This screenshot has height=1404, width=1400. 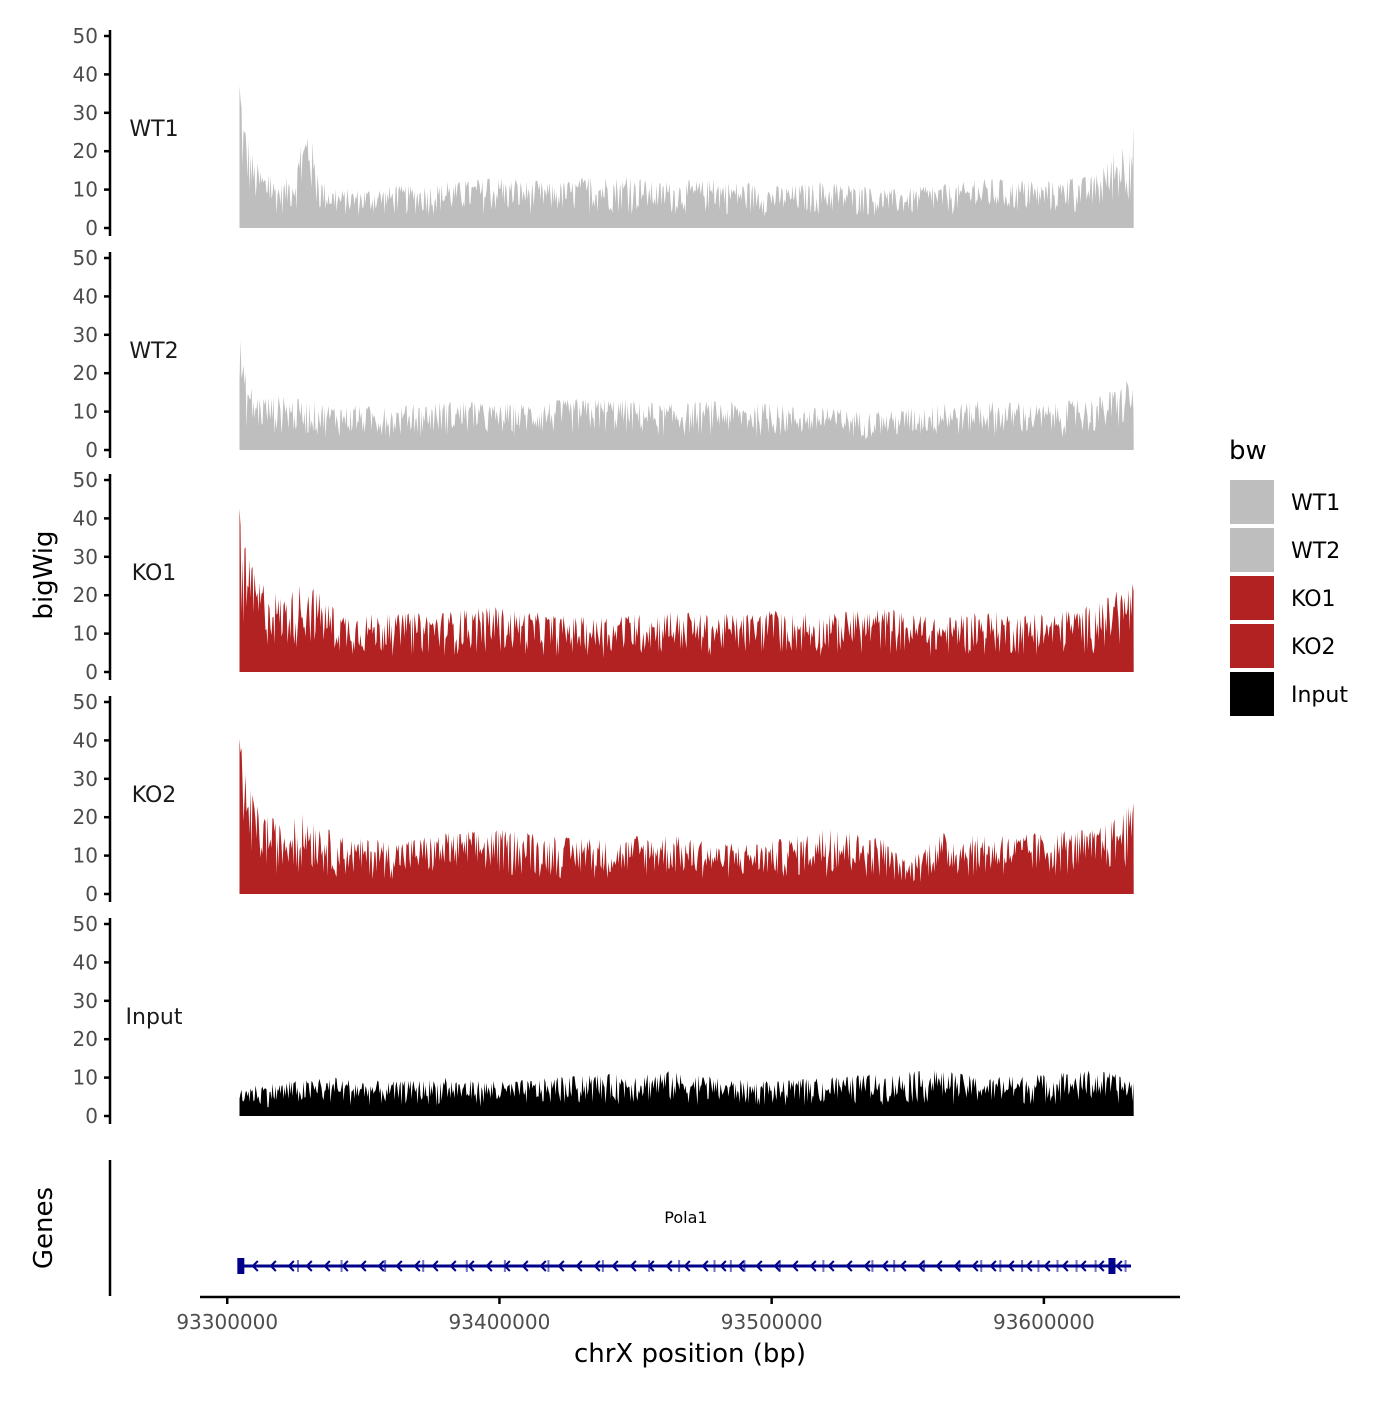 I want to click on track-ko2: 0 10 20 30 40 50 KO2, so click(x=603, y=798).